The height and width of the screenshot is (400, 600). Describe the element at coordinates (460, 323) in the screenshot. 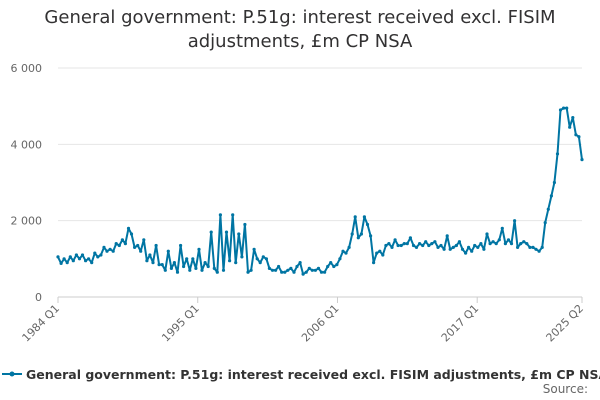

I see `x-tick-label: 2017 Q1` at that location.